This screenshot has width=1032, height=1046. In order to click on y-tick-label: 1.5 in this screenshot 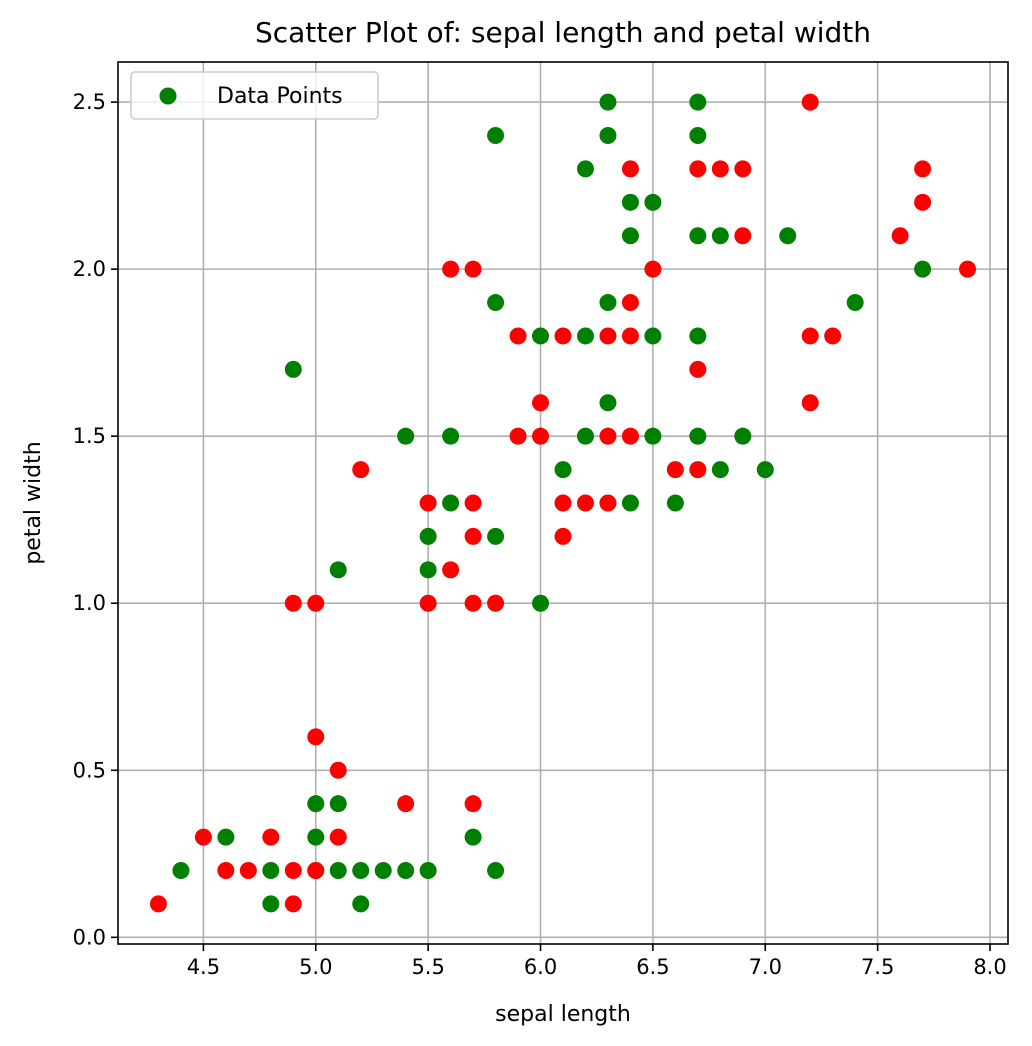, I will do `click(89, 436)`.